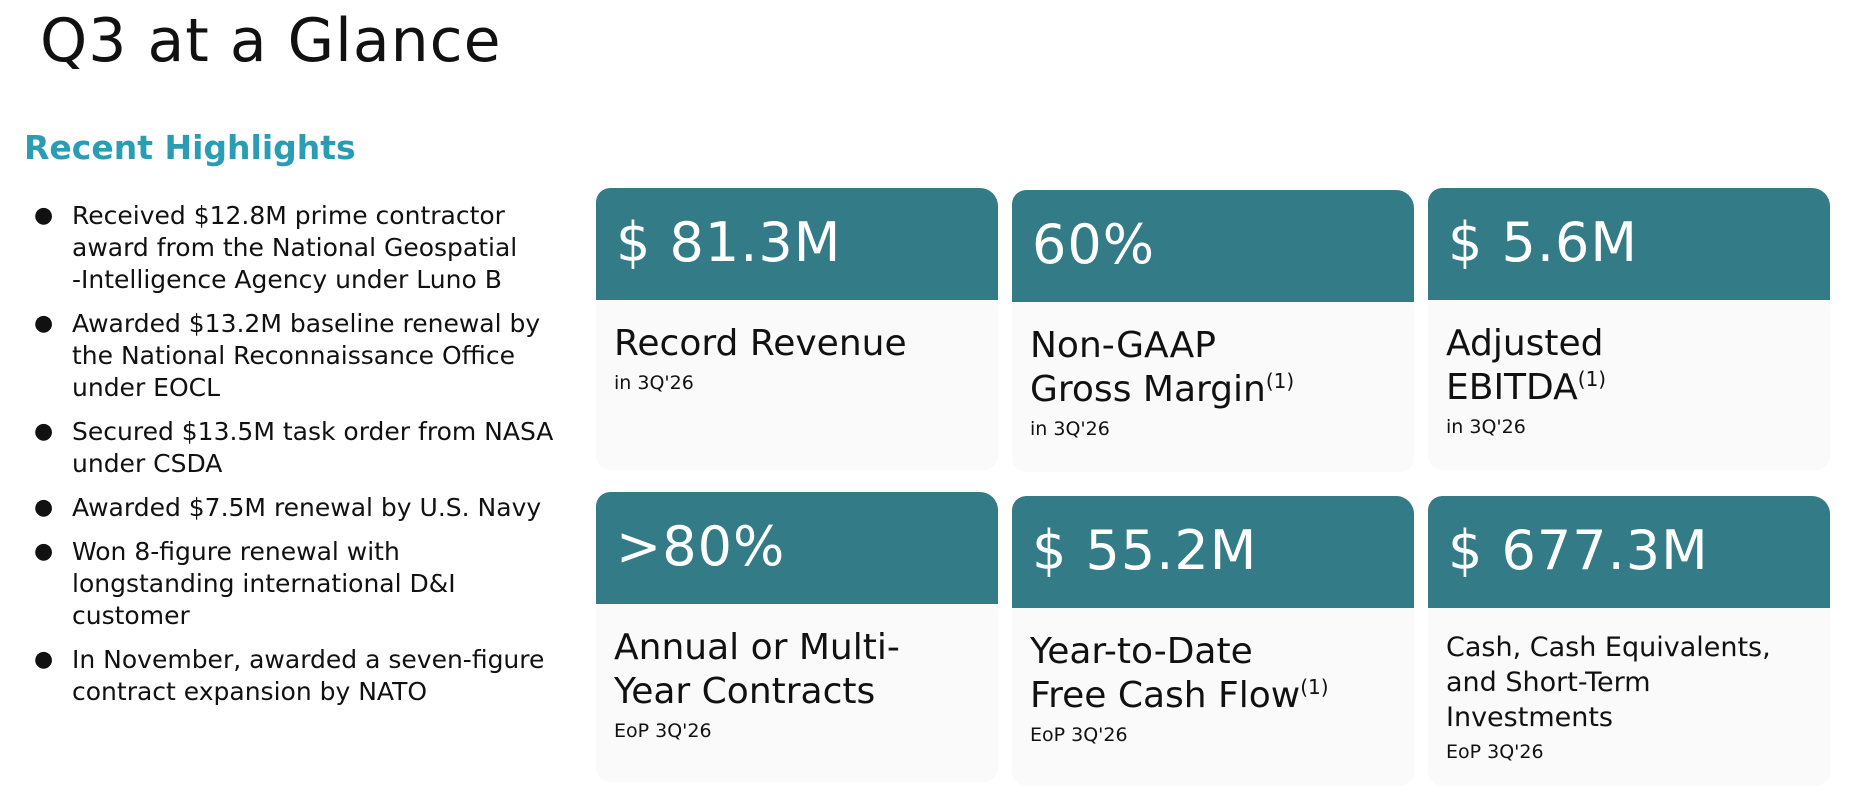  I want to click on metric-card-body: Adjusted EBITDA(1) in 3Q'26, so click(1629, 369).